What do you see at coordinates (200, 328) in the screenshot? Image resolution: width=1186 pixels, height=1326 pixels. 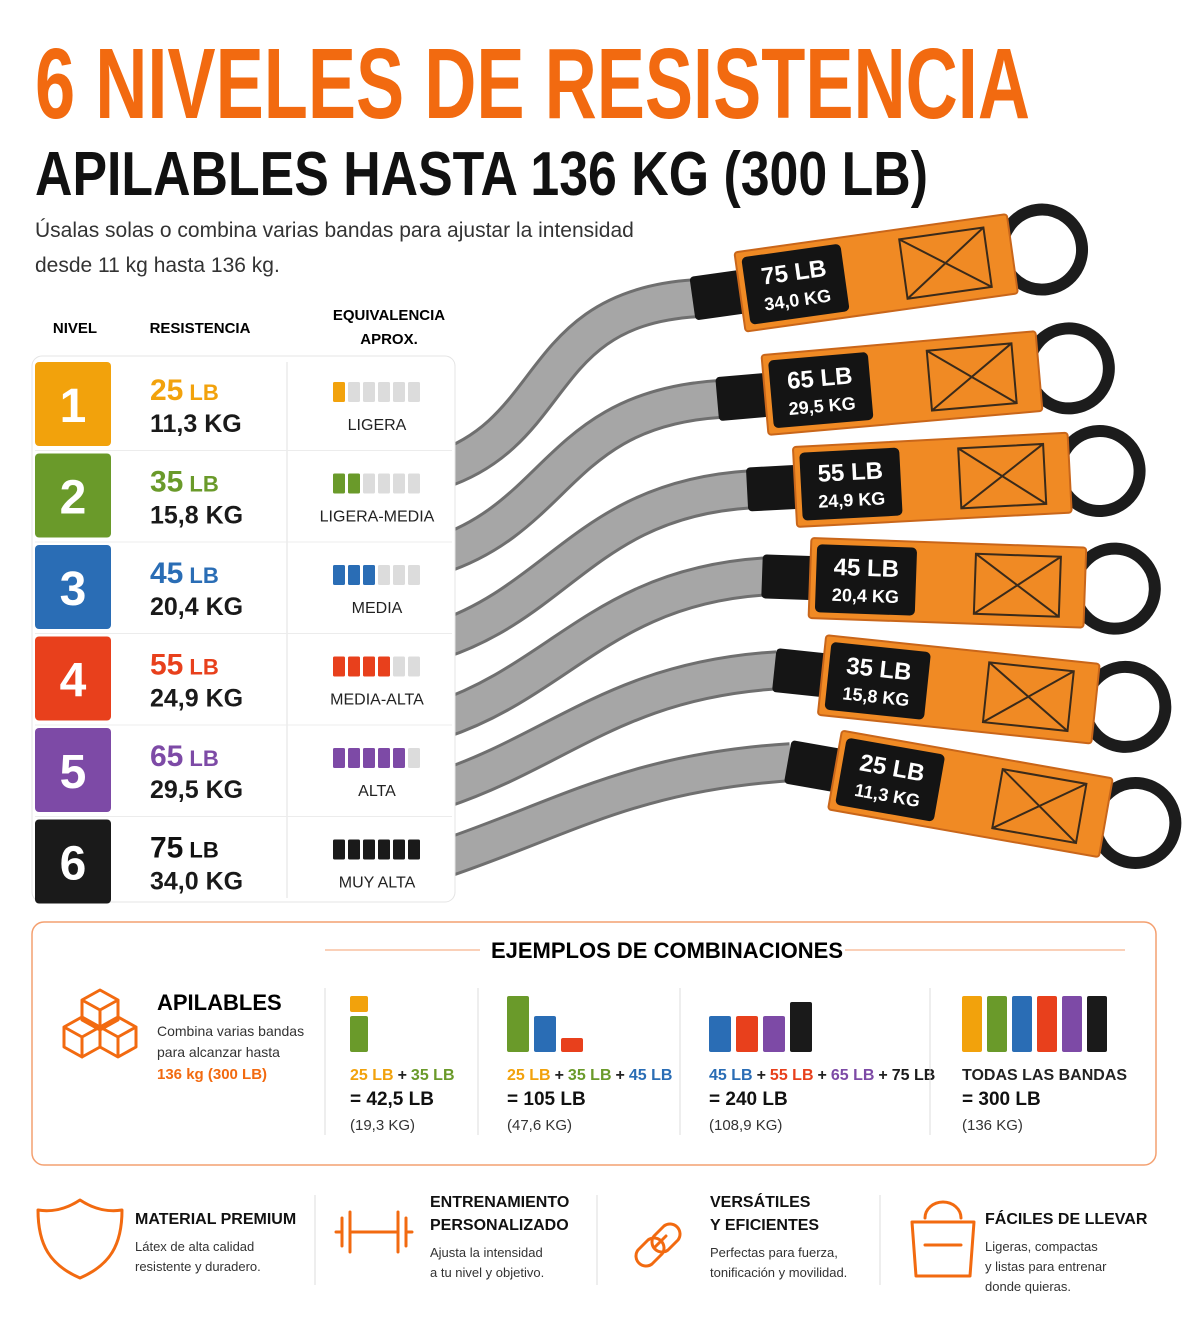 I see `header-resistance: RESISTENCIA` at bounding box center [200, 328].